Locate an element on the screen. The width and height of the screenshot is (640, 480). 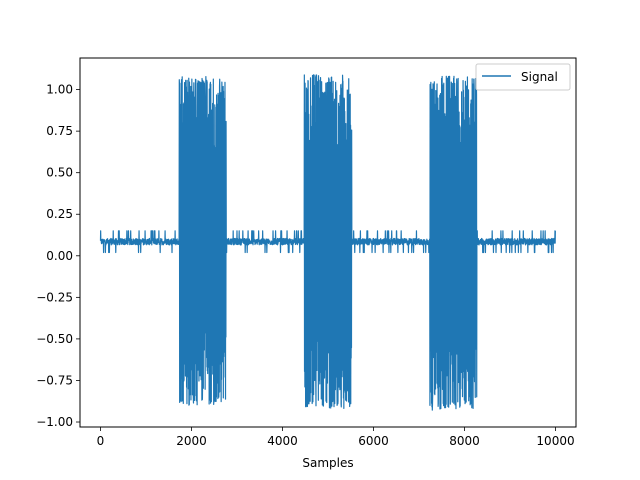
y-tick-label: −0.25 is located at coordinates (54, 297).